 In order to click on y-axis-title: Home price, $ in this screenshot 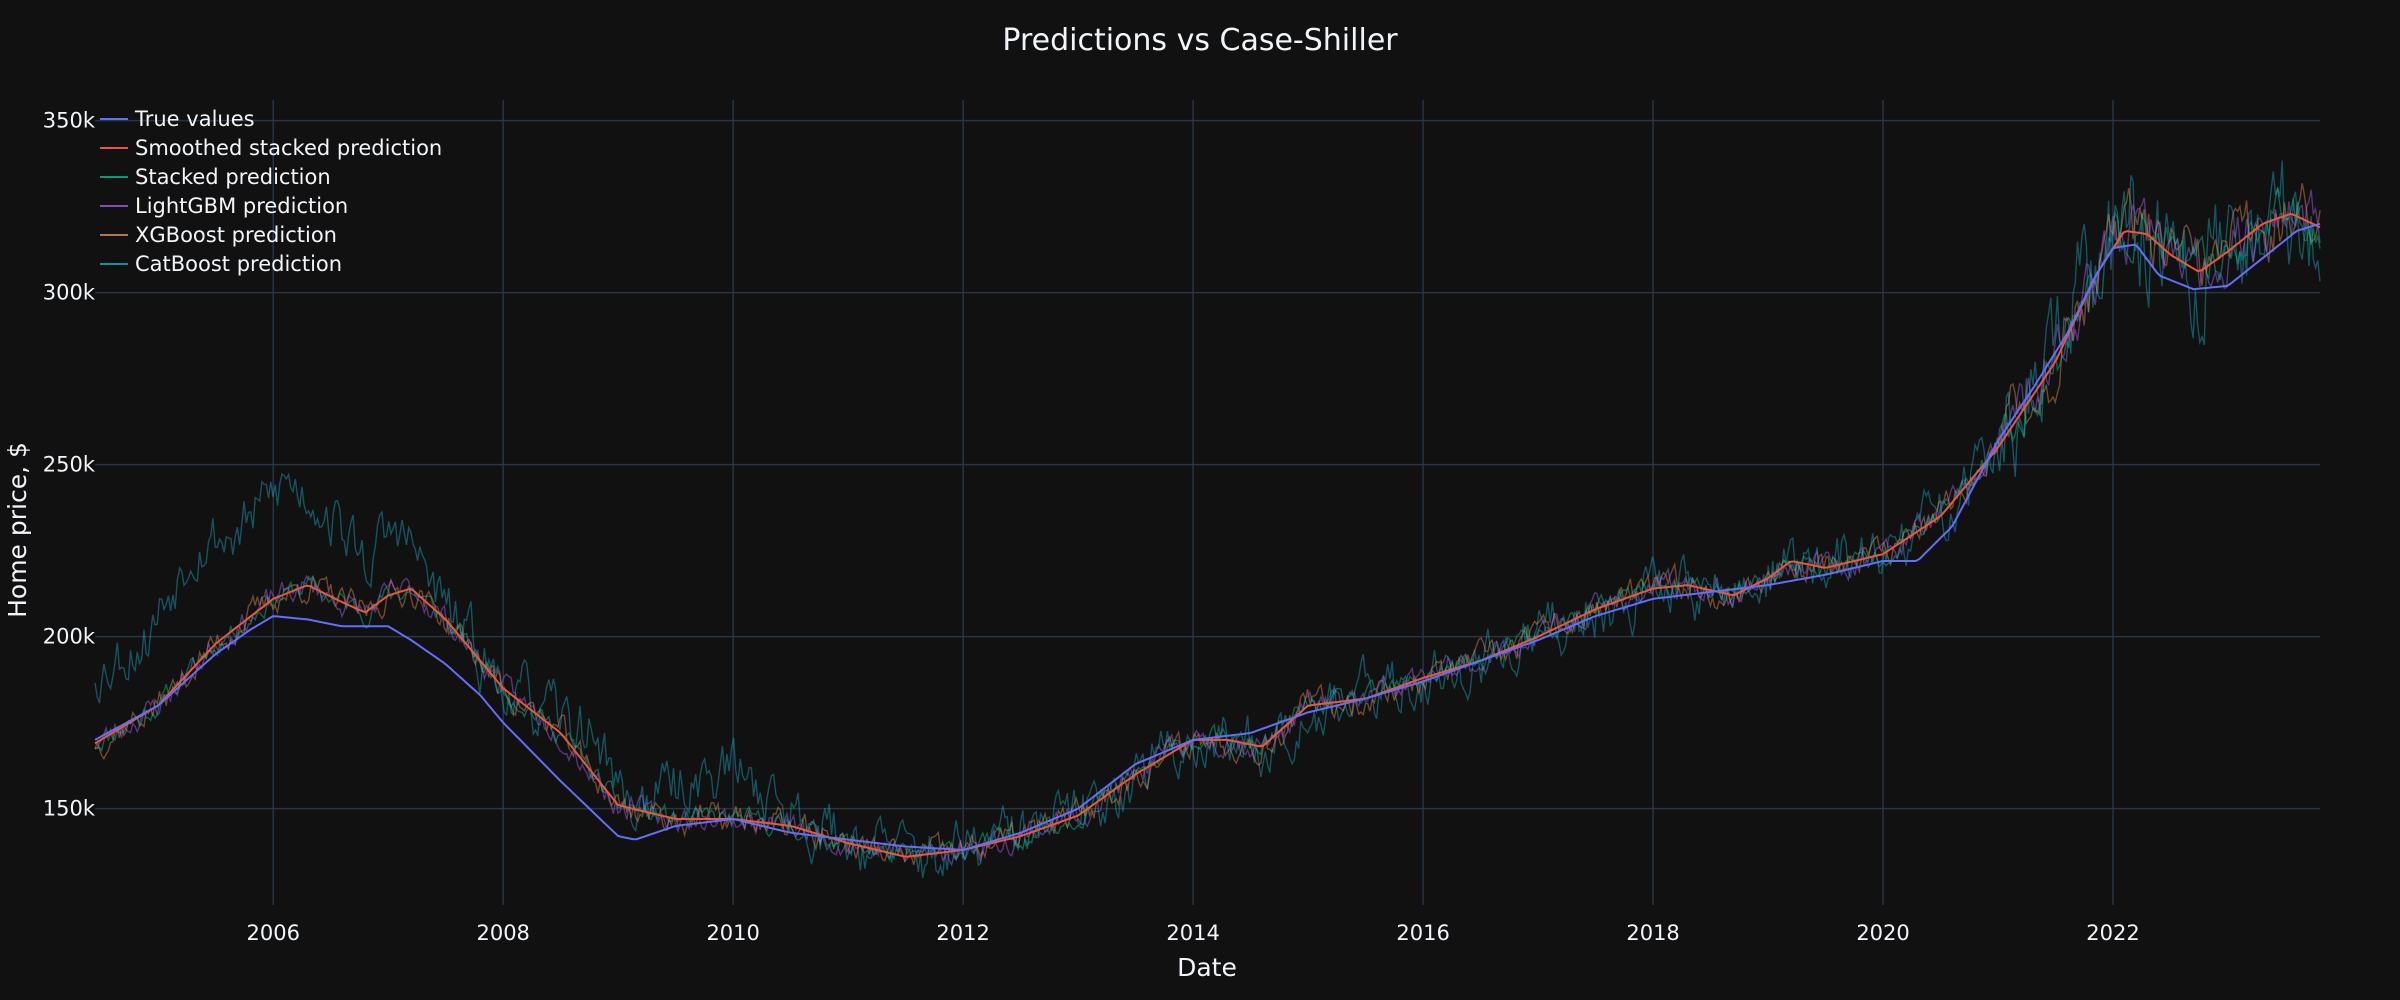, I will do `click(17, 530)`.